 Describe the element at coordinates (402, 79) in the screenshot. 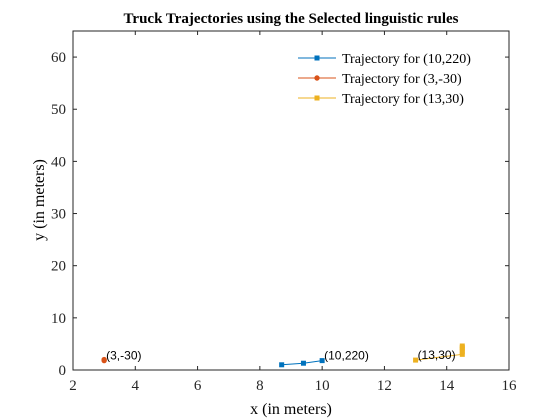

I see `legend-label: Trajectory for (3,-30)` at that location.